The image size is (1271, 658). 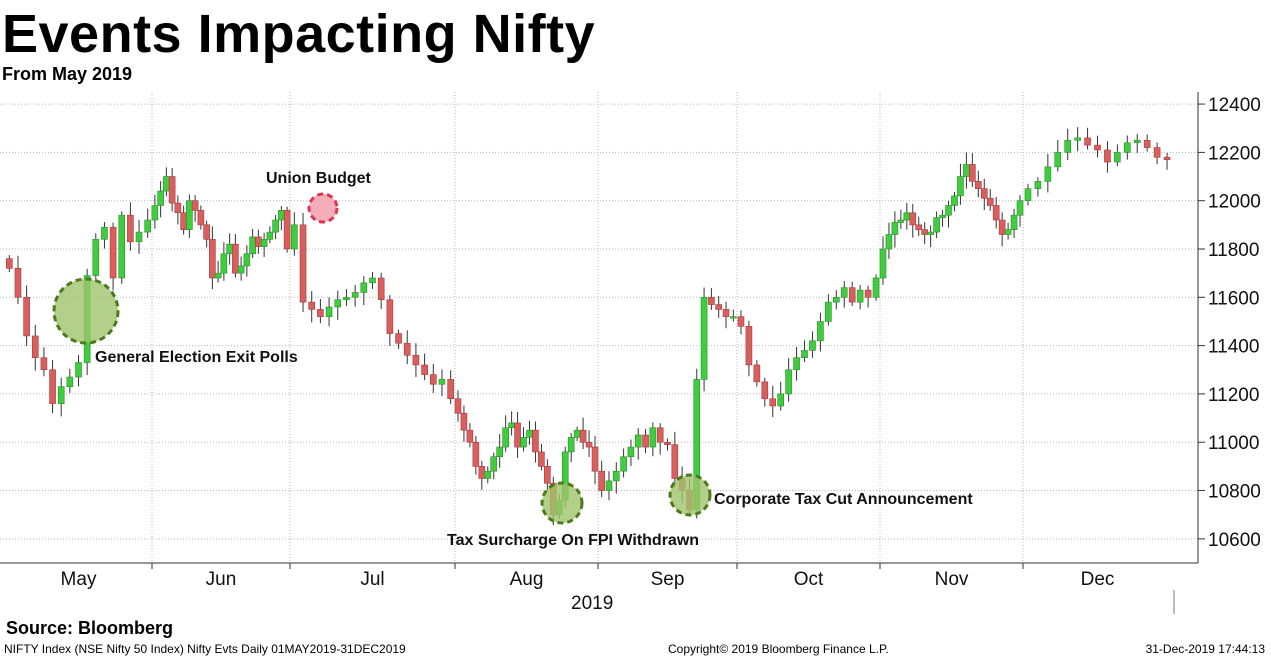 What do you see at coordinates (1234, 540) in the screenshot?
I see `y-tick-label: 10600` at bounding box center [1234, 540].